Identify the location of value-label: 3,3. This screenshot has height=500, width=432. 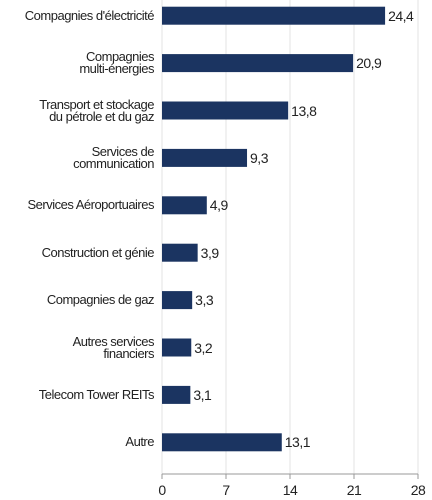
(204, 300).